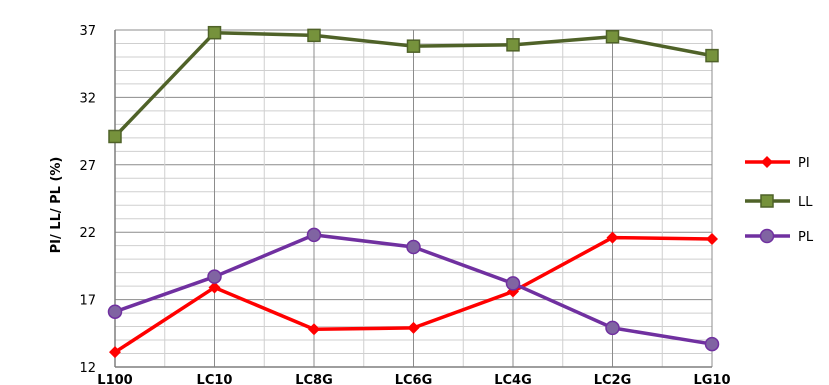  Describe the element at coordinates (87, 200) in the screenshot. I see `y-axis-ticks: 12 17 22 27 32 37` at that location.